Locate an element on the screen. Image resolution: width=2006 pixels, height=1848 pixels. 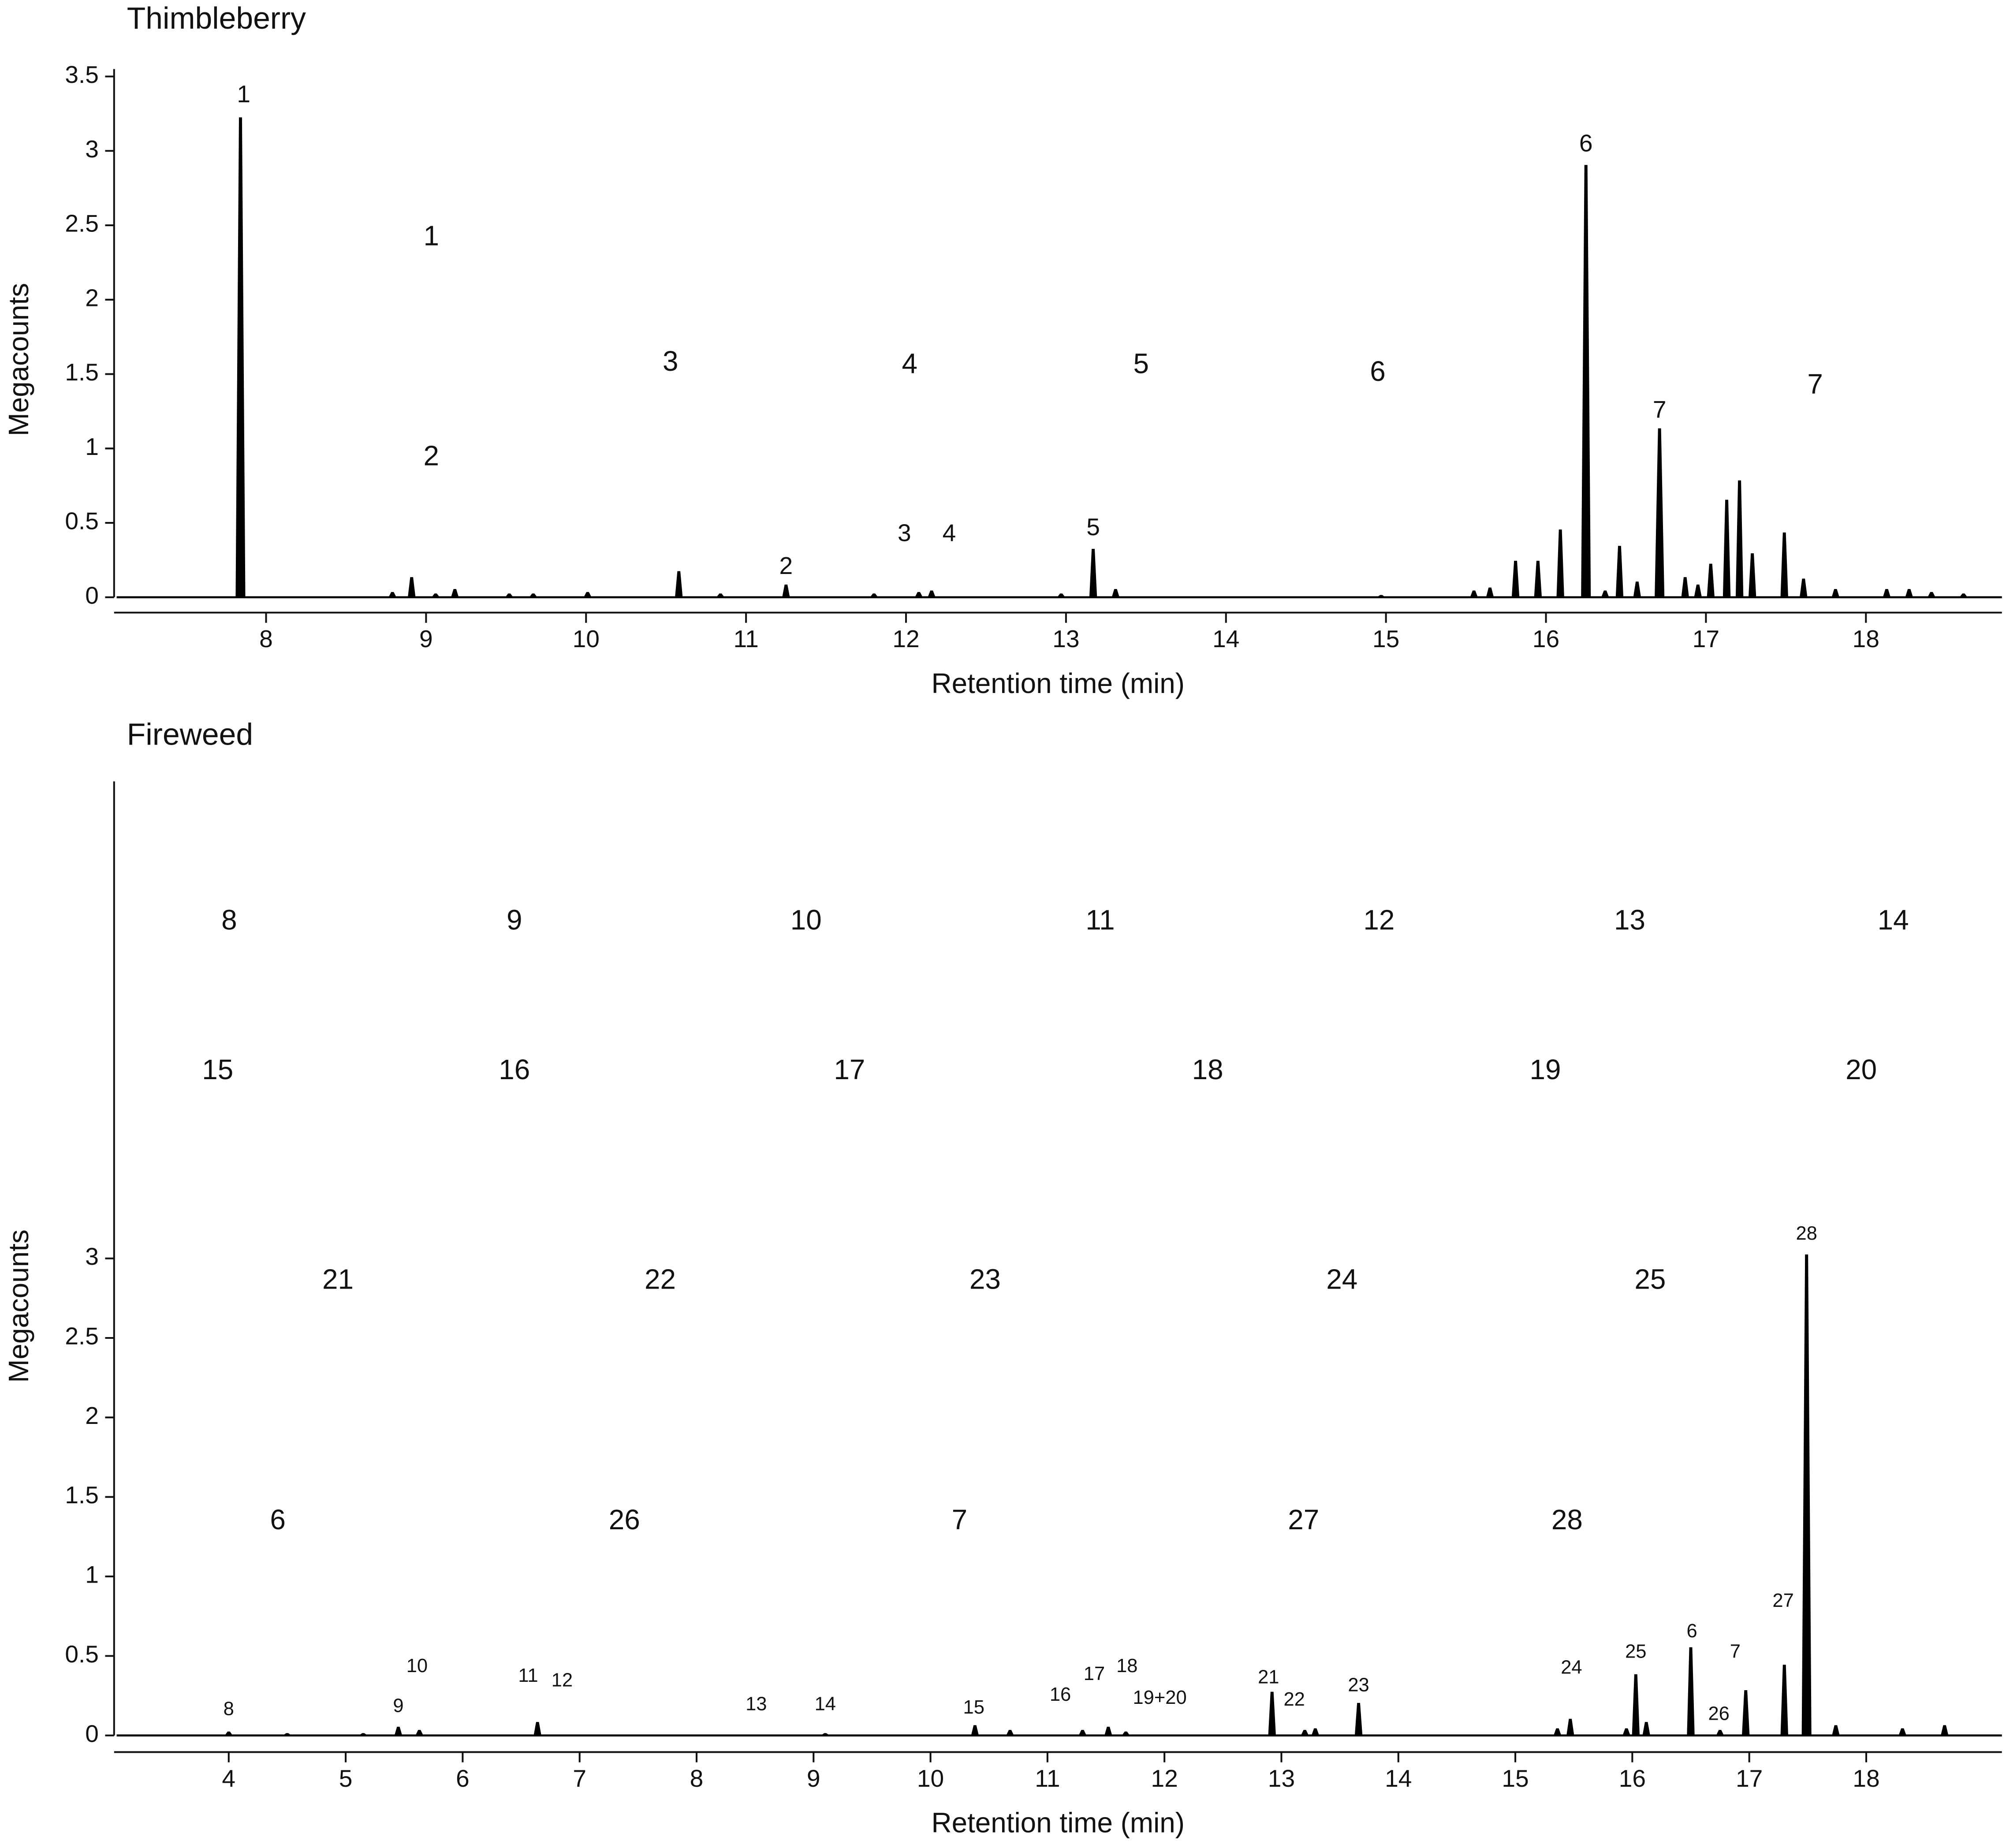
y-tick-label: 1.5 is located at coordinates (82, 1495).